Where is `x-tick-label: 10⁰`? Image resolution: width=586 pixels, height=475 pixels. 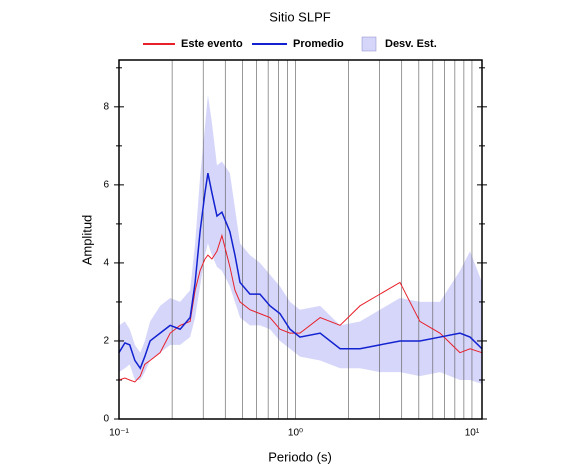
x-tick-label: 10⁰ is located at coordinates (295, 433).